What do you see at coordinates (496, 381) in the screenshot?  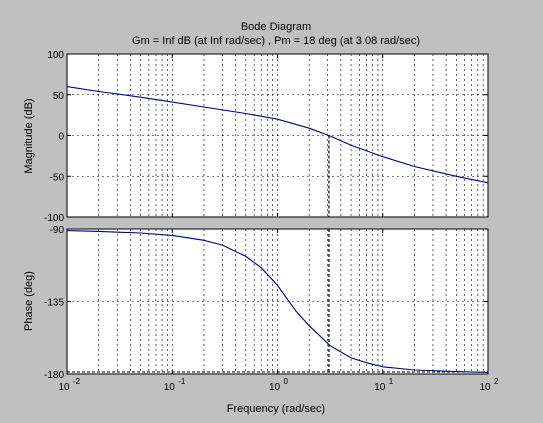 I see `x-tick-exponent: 2` at bounding box center [496, 381].